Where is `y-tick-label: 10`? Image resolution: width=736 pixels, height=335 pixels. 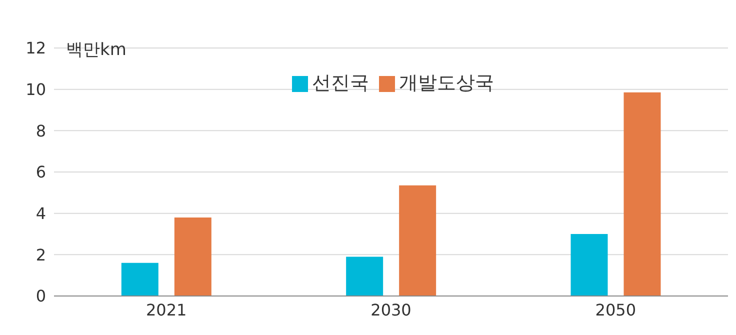 y-tick-label: 10 is located at coordinates (36, 90).